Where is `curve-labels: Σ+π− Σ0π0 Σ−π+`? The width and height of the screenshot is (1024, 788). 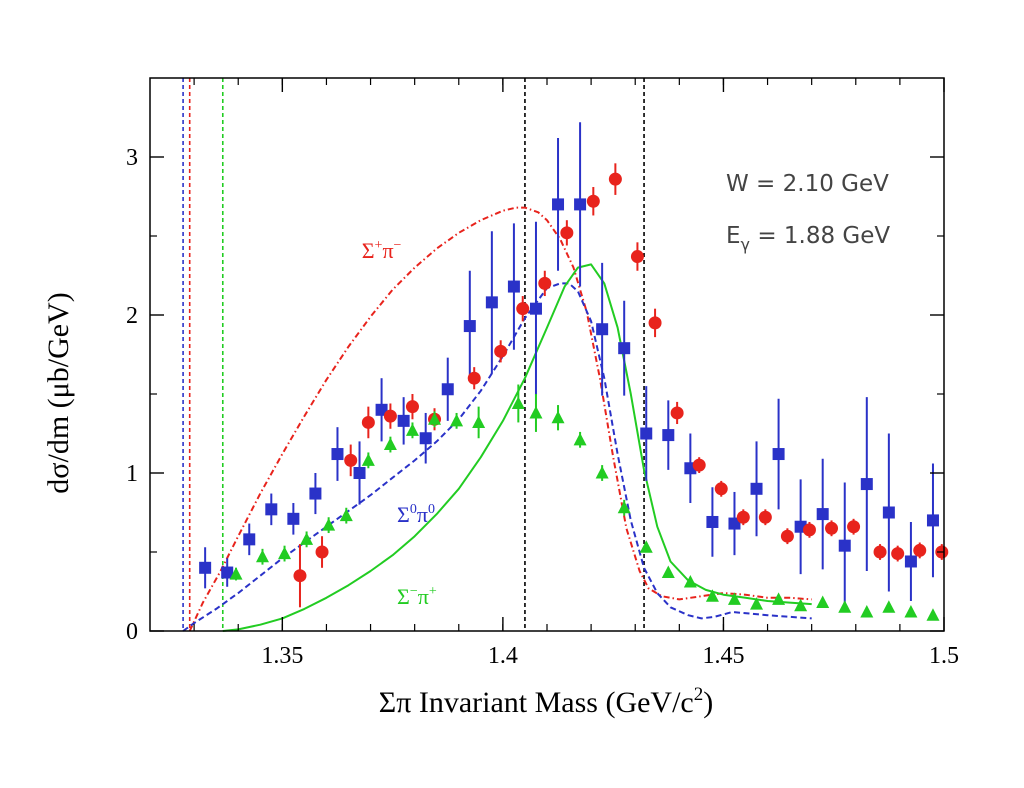 curve-labels: Σ+π− Σ0π0 Σ−π+ is located at coordinates (399, 423).